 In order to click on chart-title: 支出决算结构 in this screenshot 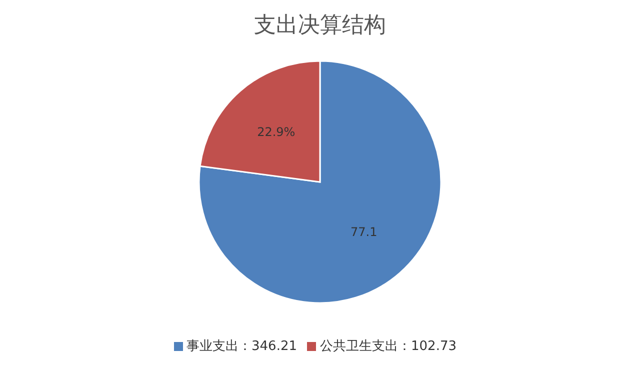, I will do `click(320, 26)`.